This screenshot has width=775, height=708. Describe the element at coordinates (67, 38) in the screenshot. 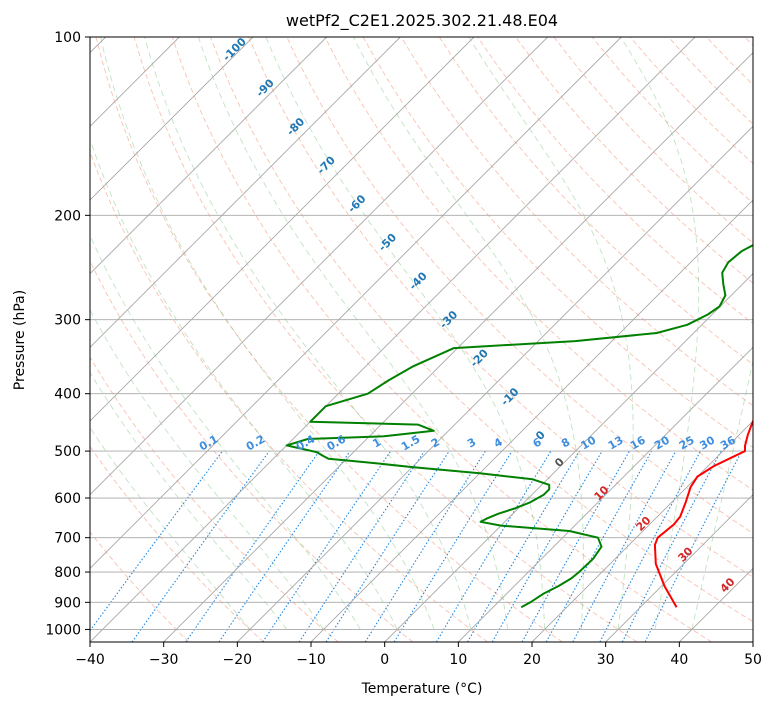

I see `y-tick-label: 100` at that location.